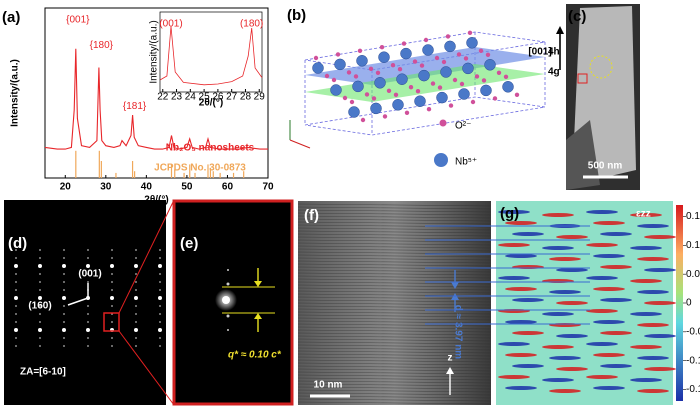  Describe the element at coordinates (693, 245) in the screenshot. I see `colorbar-tick-label: 0.1` at that location.